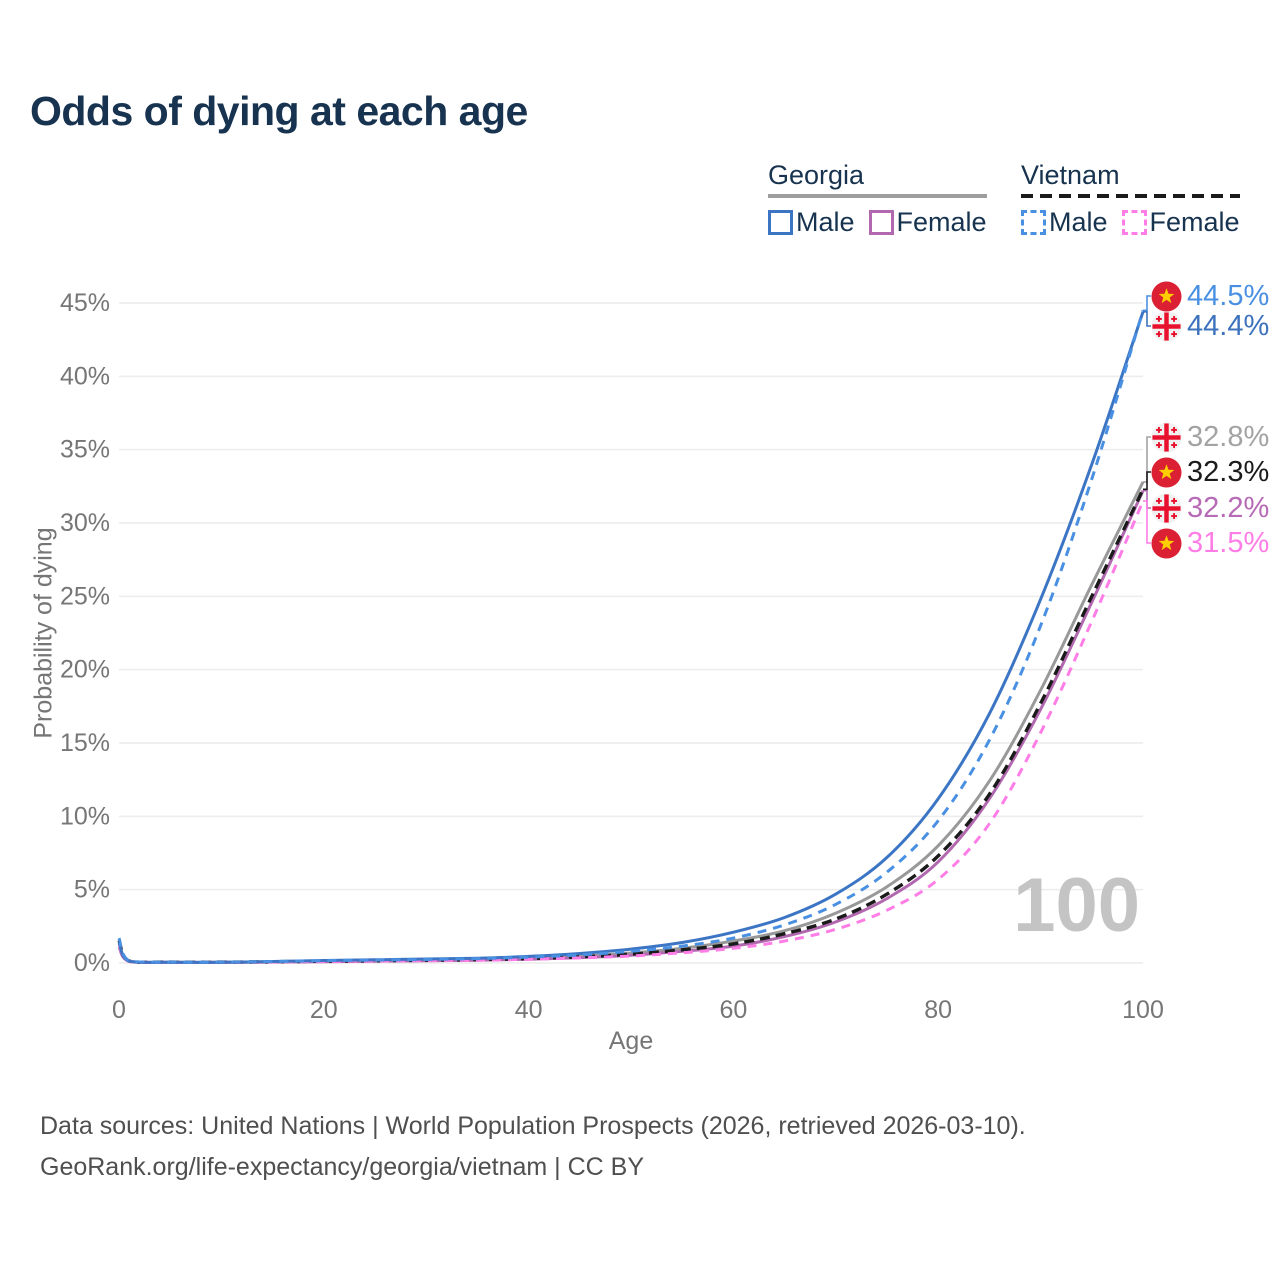  Describe the element at coordinates (1228, 436) in the screenshot. I see `end-label-value: 32.8%` at that location.